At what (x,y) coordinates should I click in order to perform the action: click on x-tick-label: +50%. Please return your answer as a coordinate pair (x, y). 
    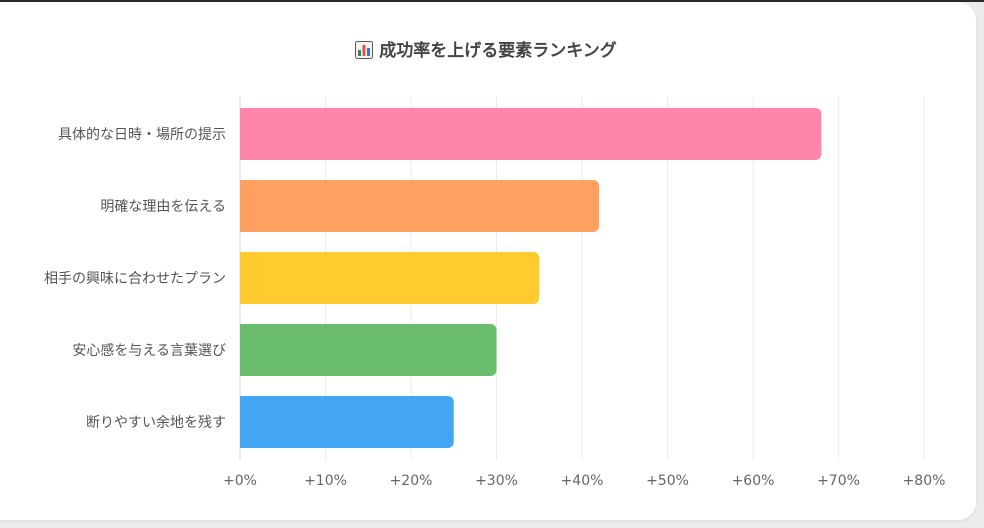
    Looking at the image, I should click on (667, 481).